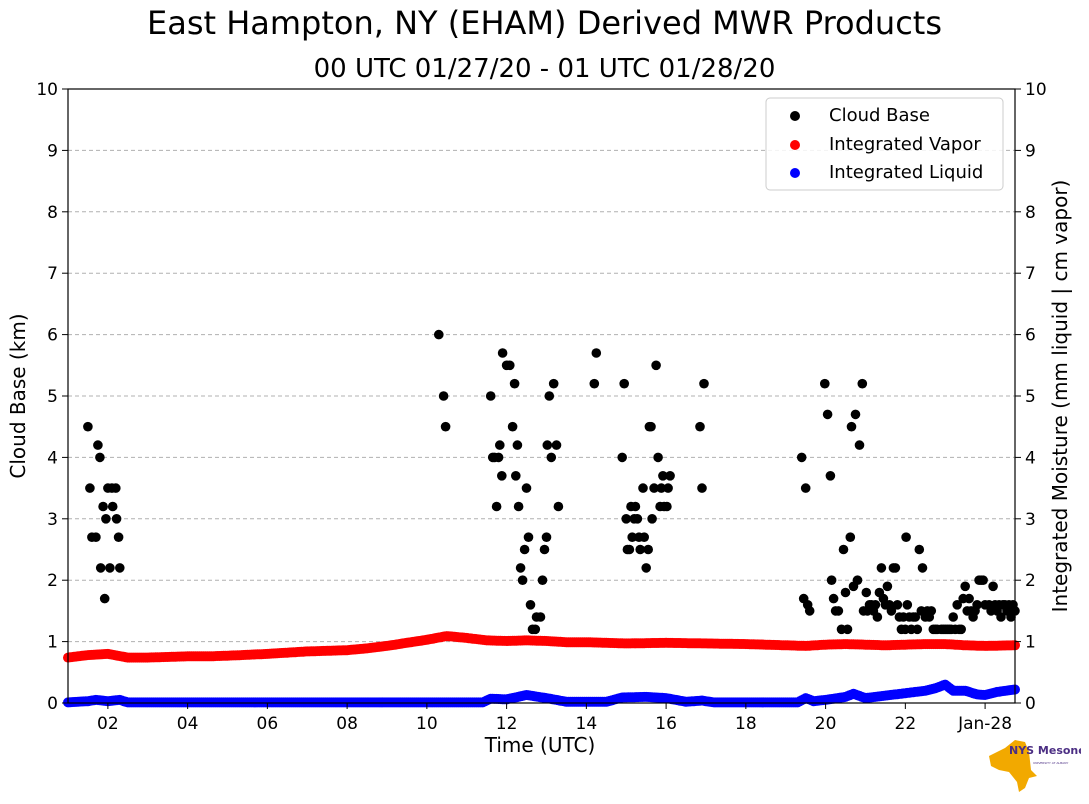 The image size is (1089, 804). What do you see at coordinates (347, 724) in the screenshot?
I see `x-tick-label: 08` at bounding box center [347, 724].